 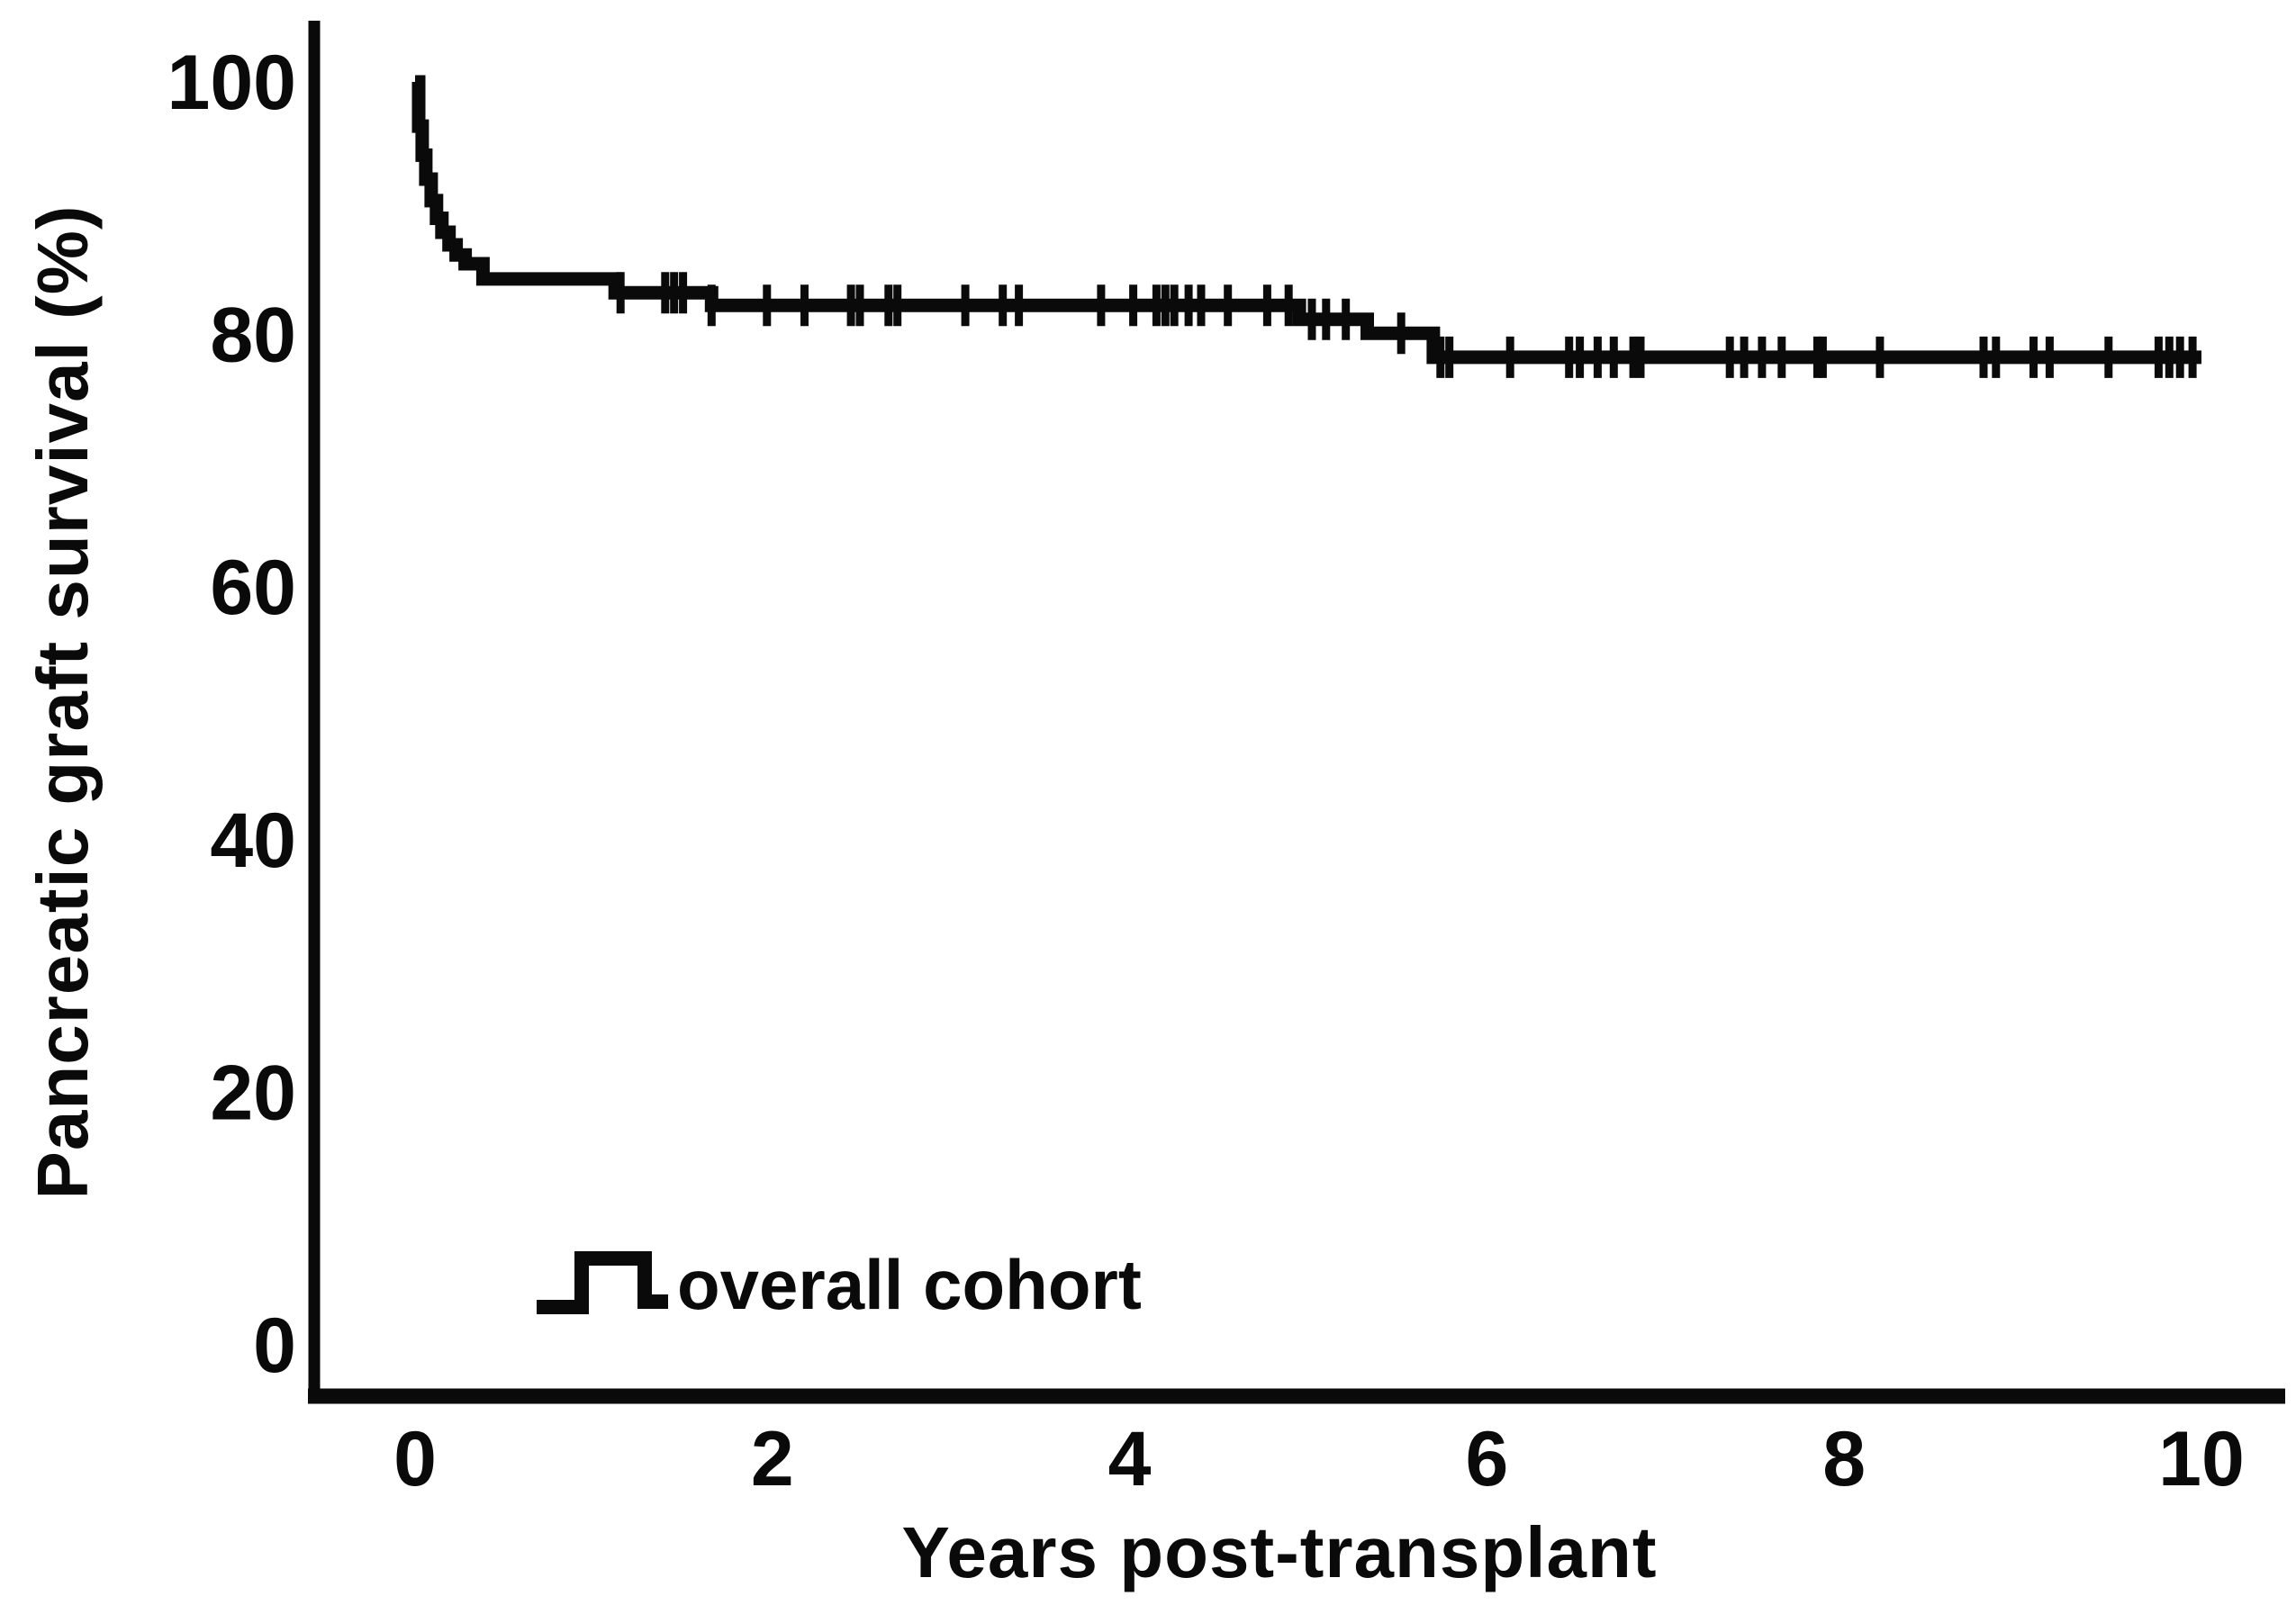 What do you see at coordinates (253, 336) in the screenshot?
I see `y-tick-label-80: 80` at bounding box center [253, 336].